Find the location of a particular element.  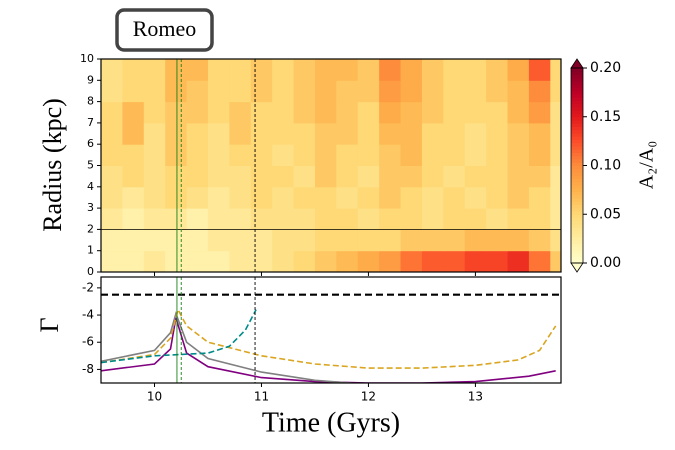

y-tick-label: -6 is located at coordinates (88, 342).